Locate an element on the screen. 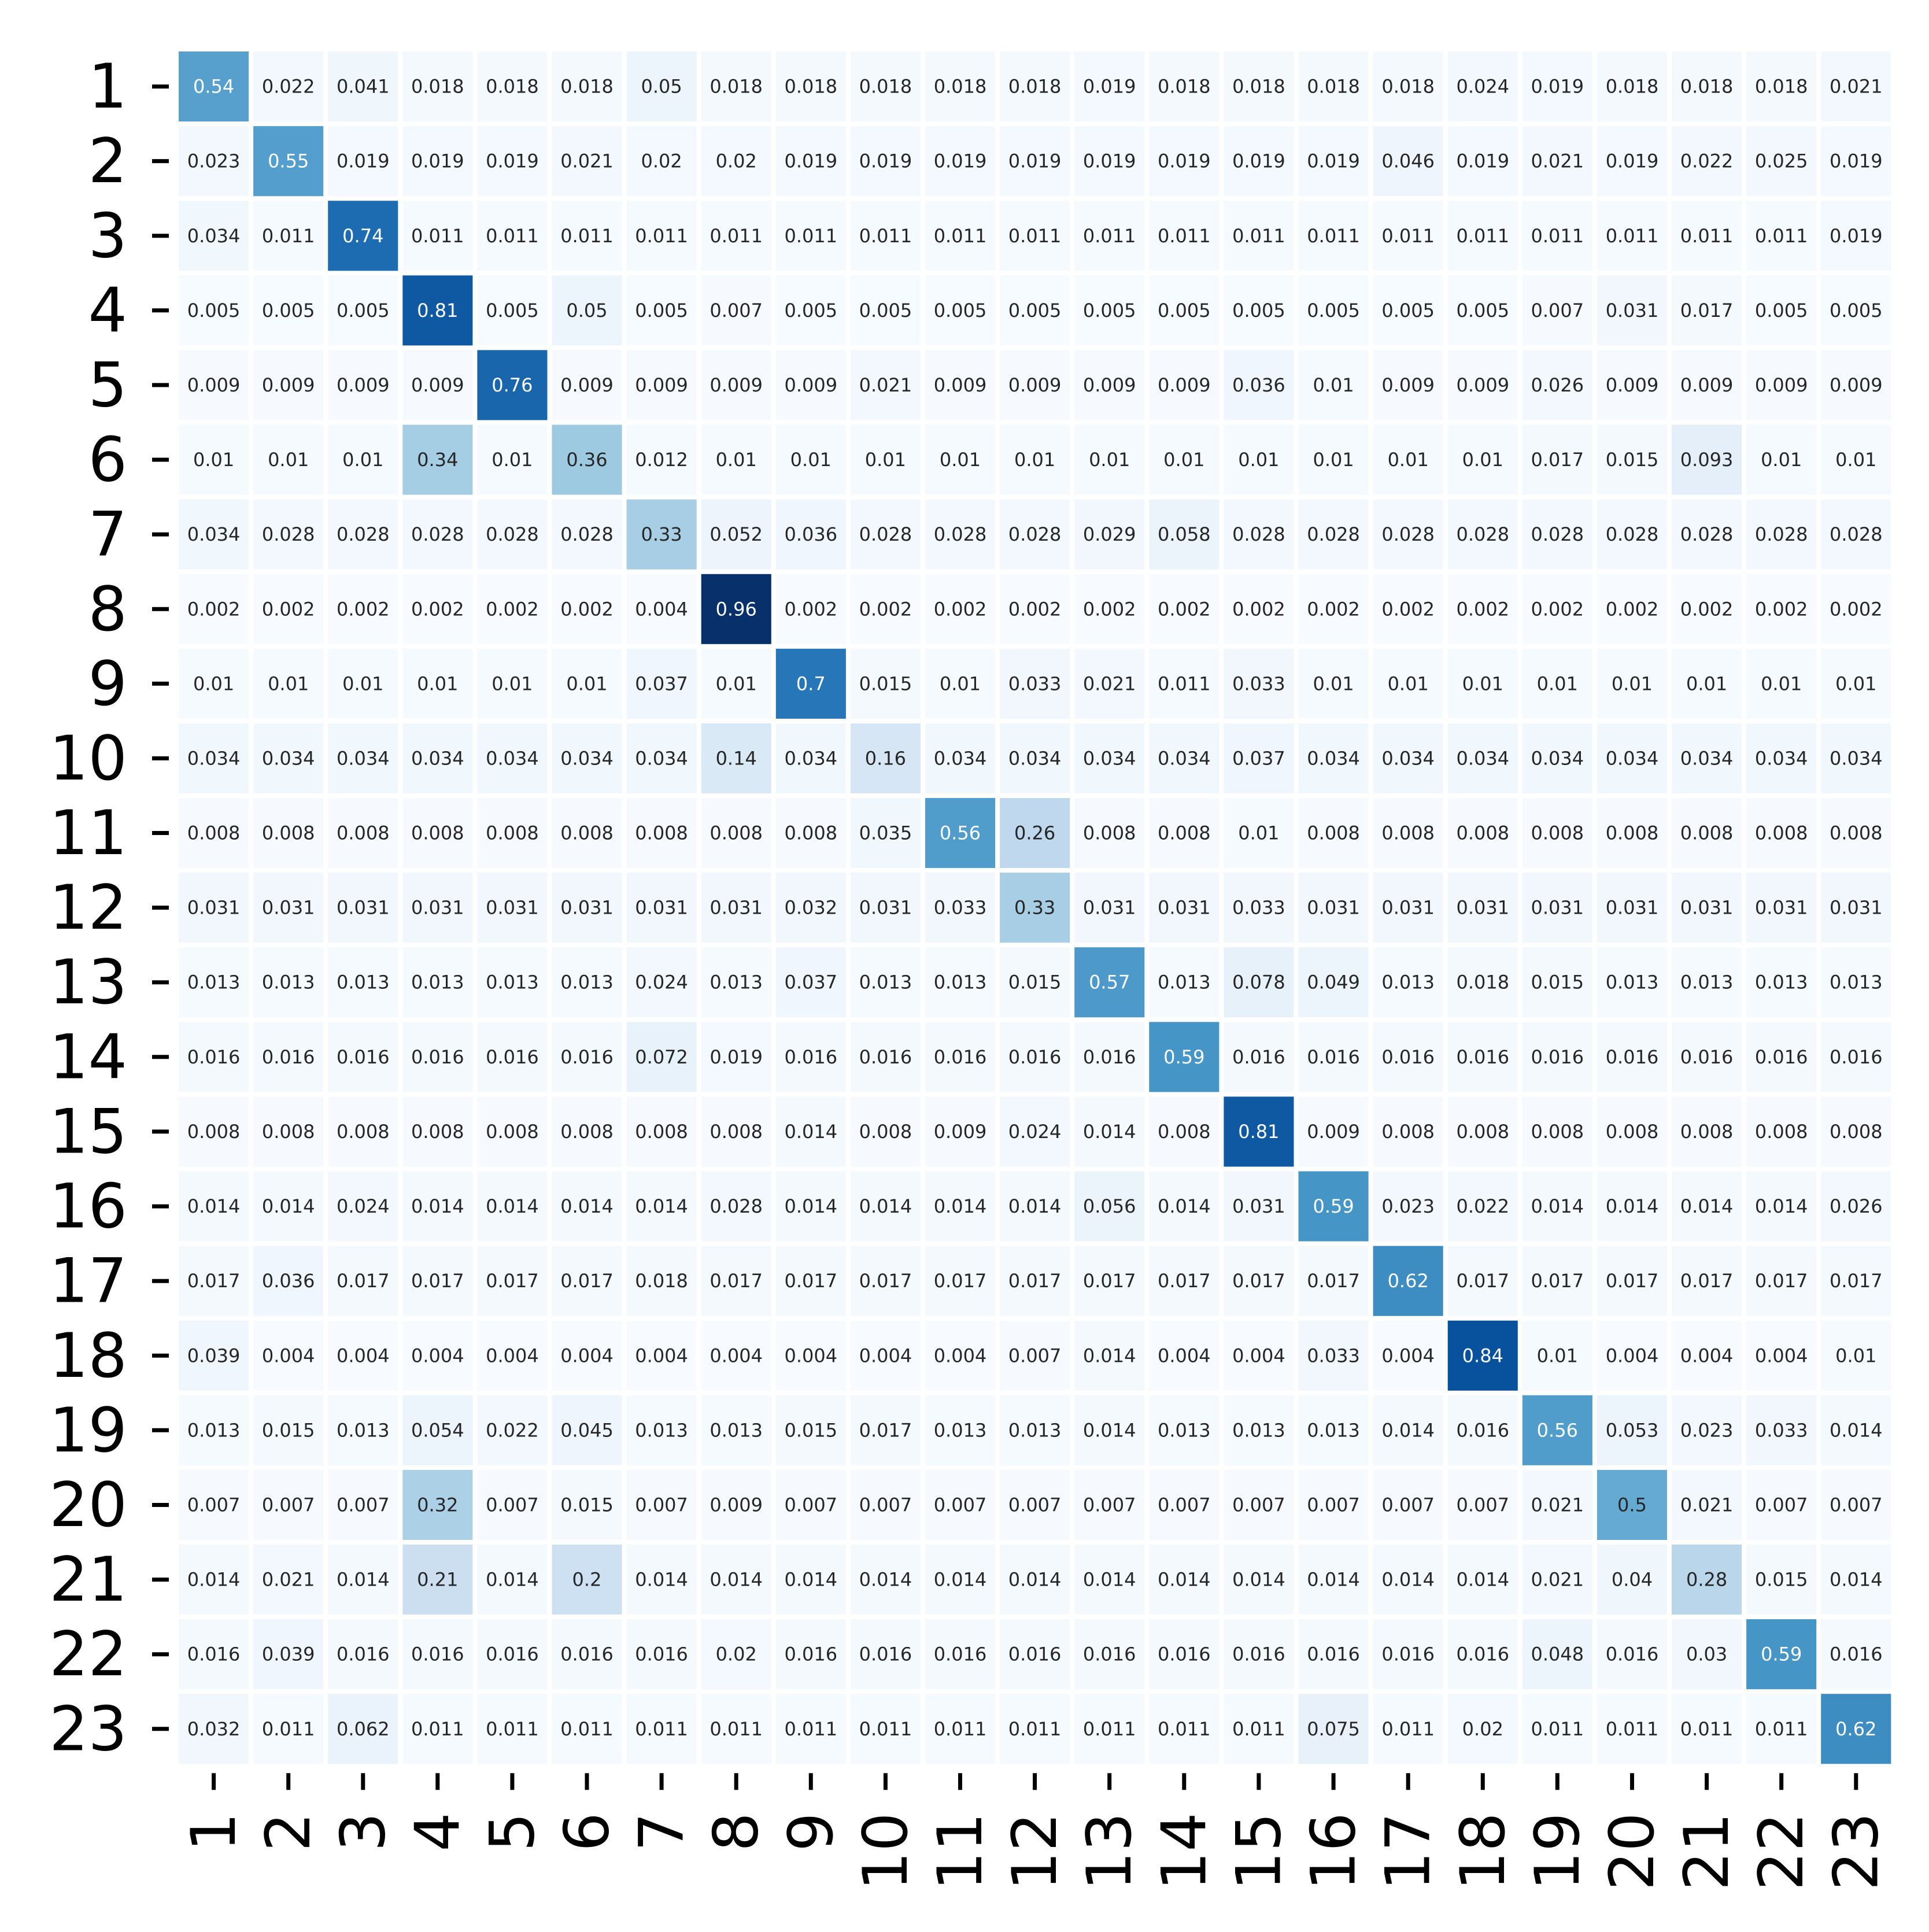 This screenshot has height=1932, width=1929. cell-value-label: 0.16 is located at coordinates (885, 758).